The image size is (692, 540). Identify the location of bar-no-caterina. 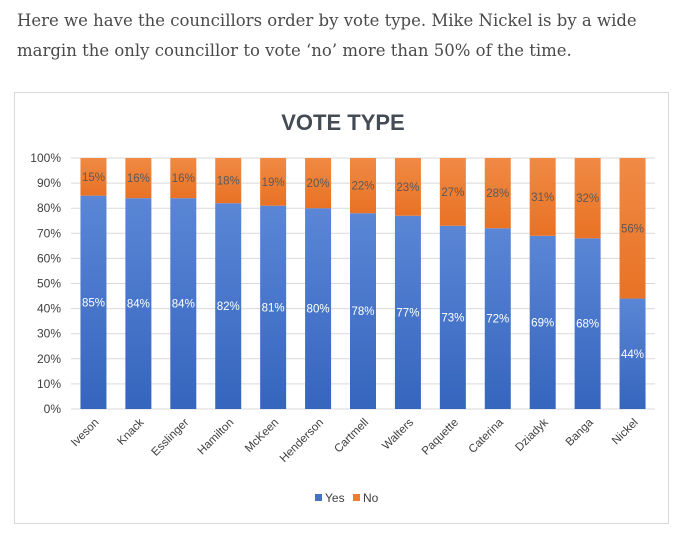
(497, 193).